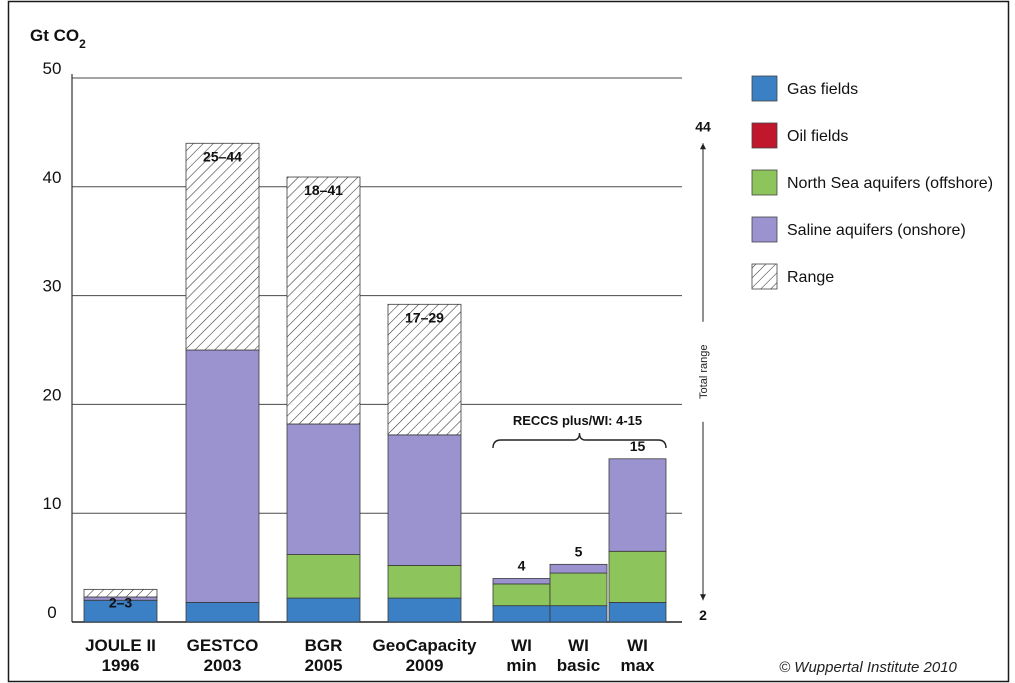  What do you see at coordinates (638, 446) in the screenshot?
I see `bar-value-label: 15` at bounding box center [638, 446].